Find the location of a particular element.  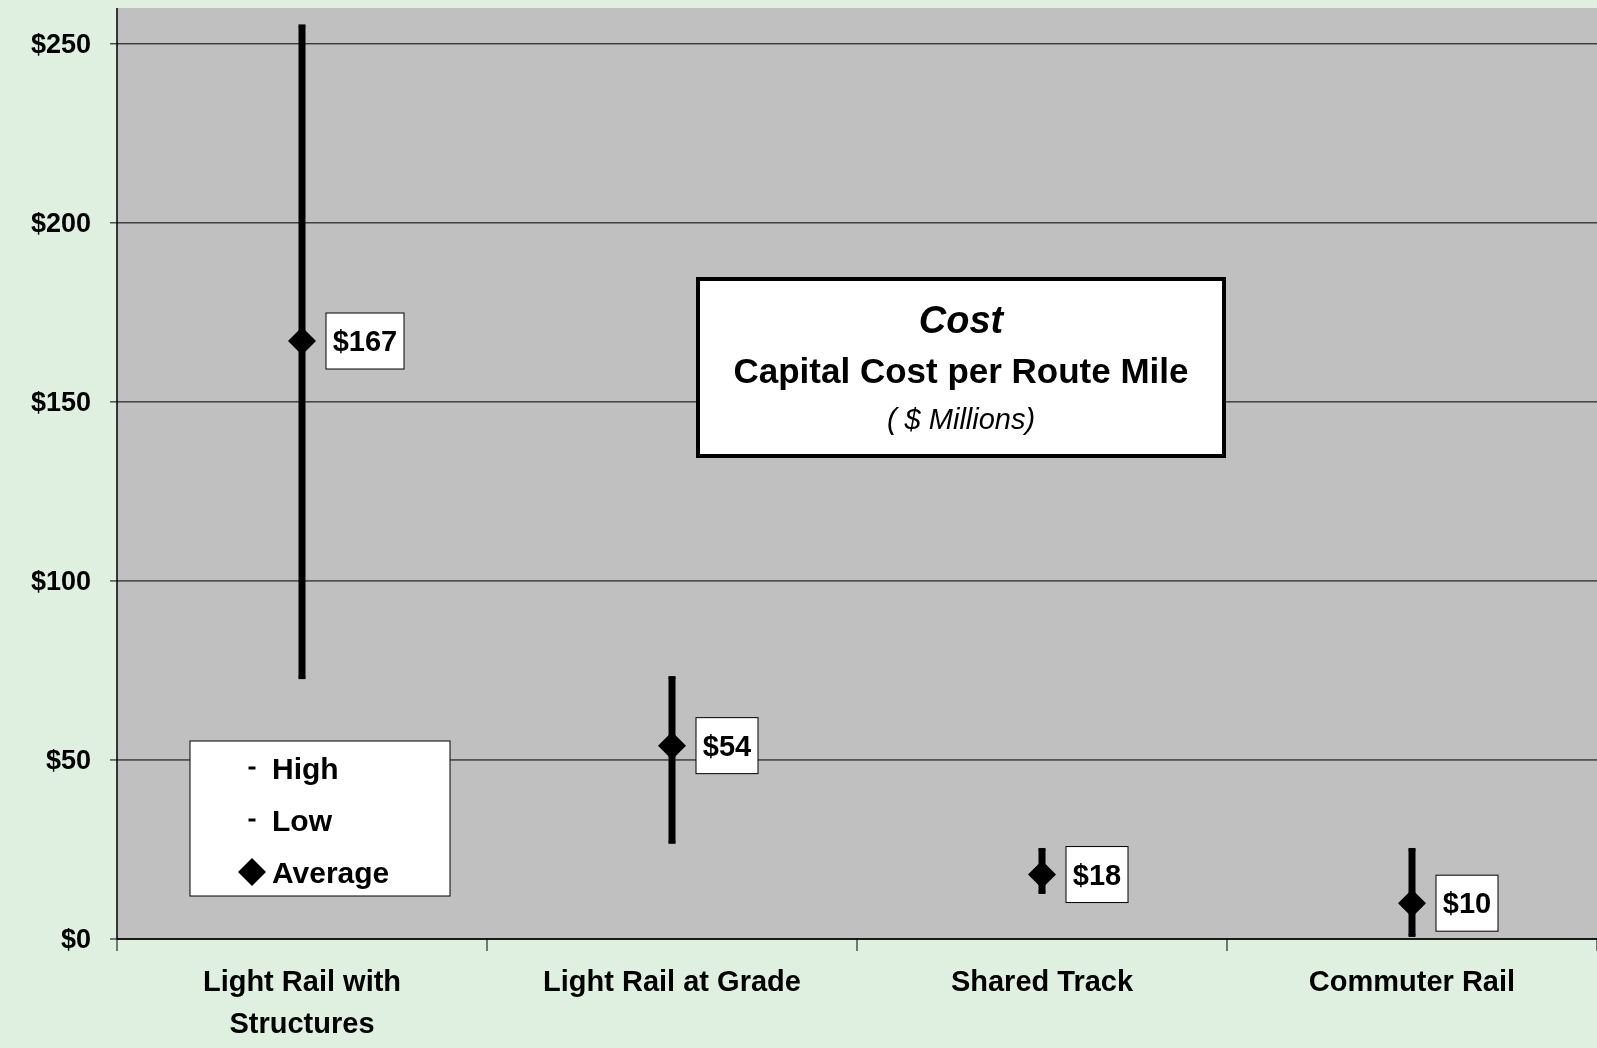

data-label: $18 is located at coordinates (1097, 874).